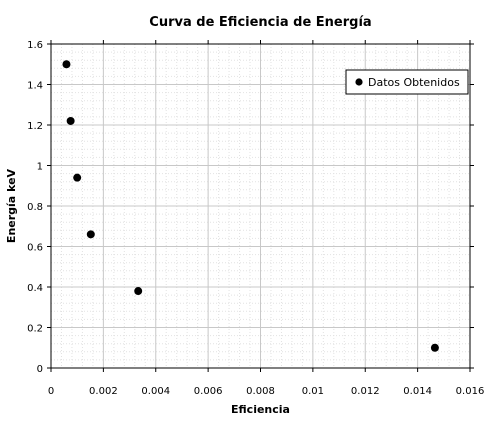 The height and width of the screenshot is (435, 496). What do you see at coordinates (155, 391) in the screenshot?
I see `x-tick-label: 0.004` at bounding box center [155, 391].